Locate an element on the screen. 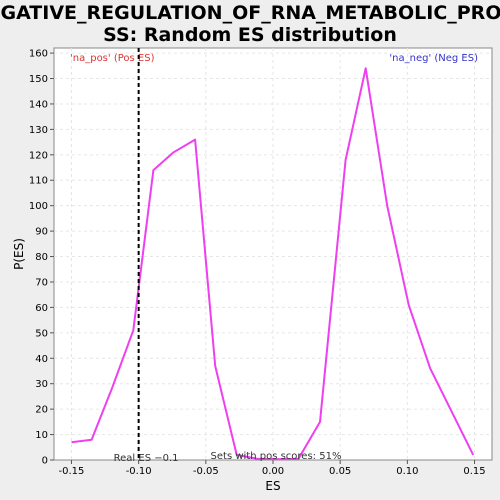  x-tick-label: 0.05 is located at coordinates (340, 471).